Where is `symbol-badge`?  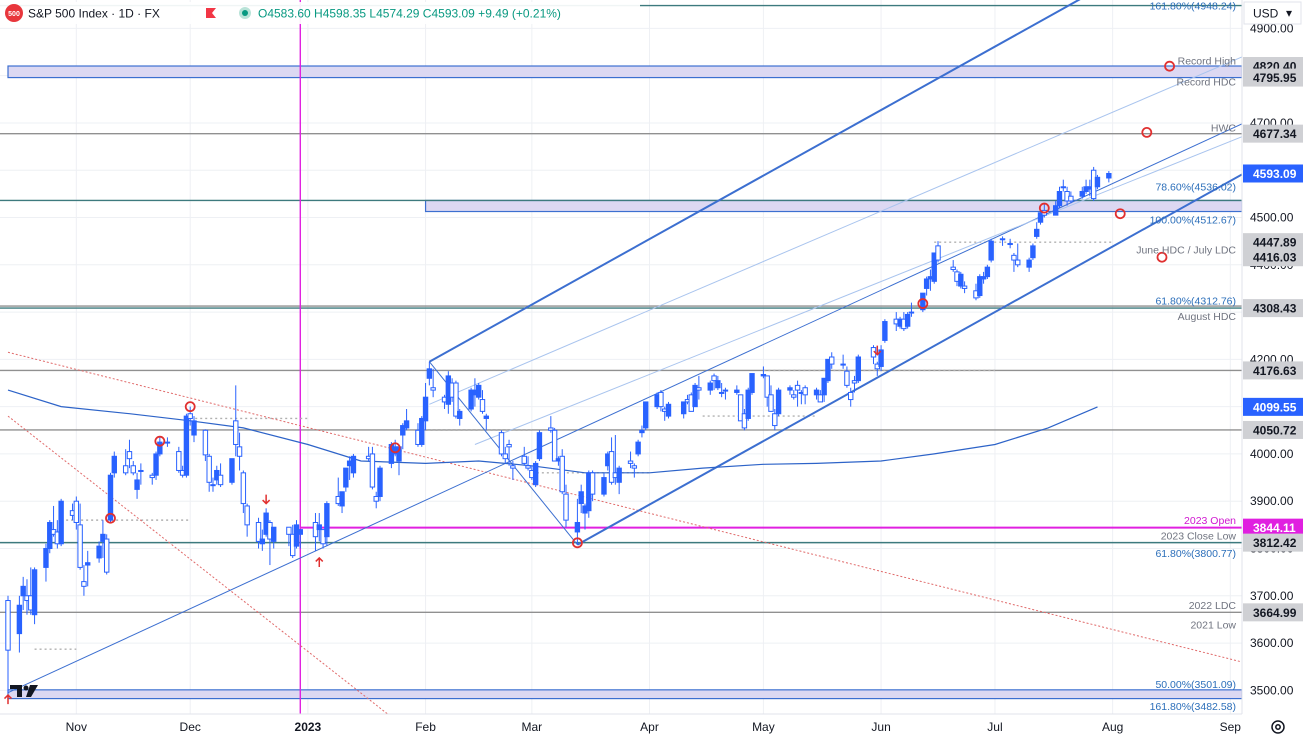
symbol-badge is located at coordinates (14, 13).